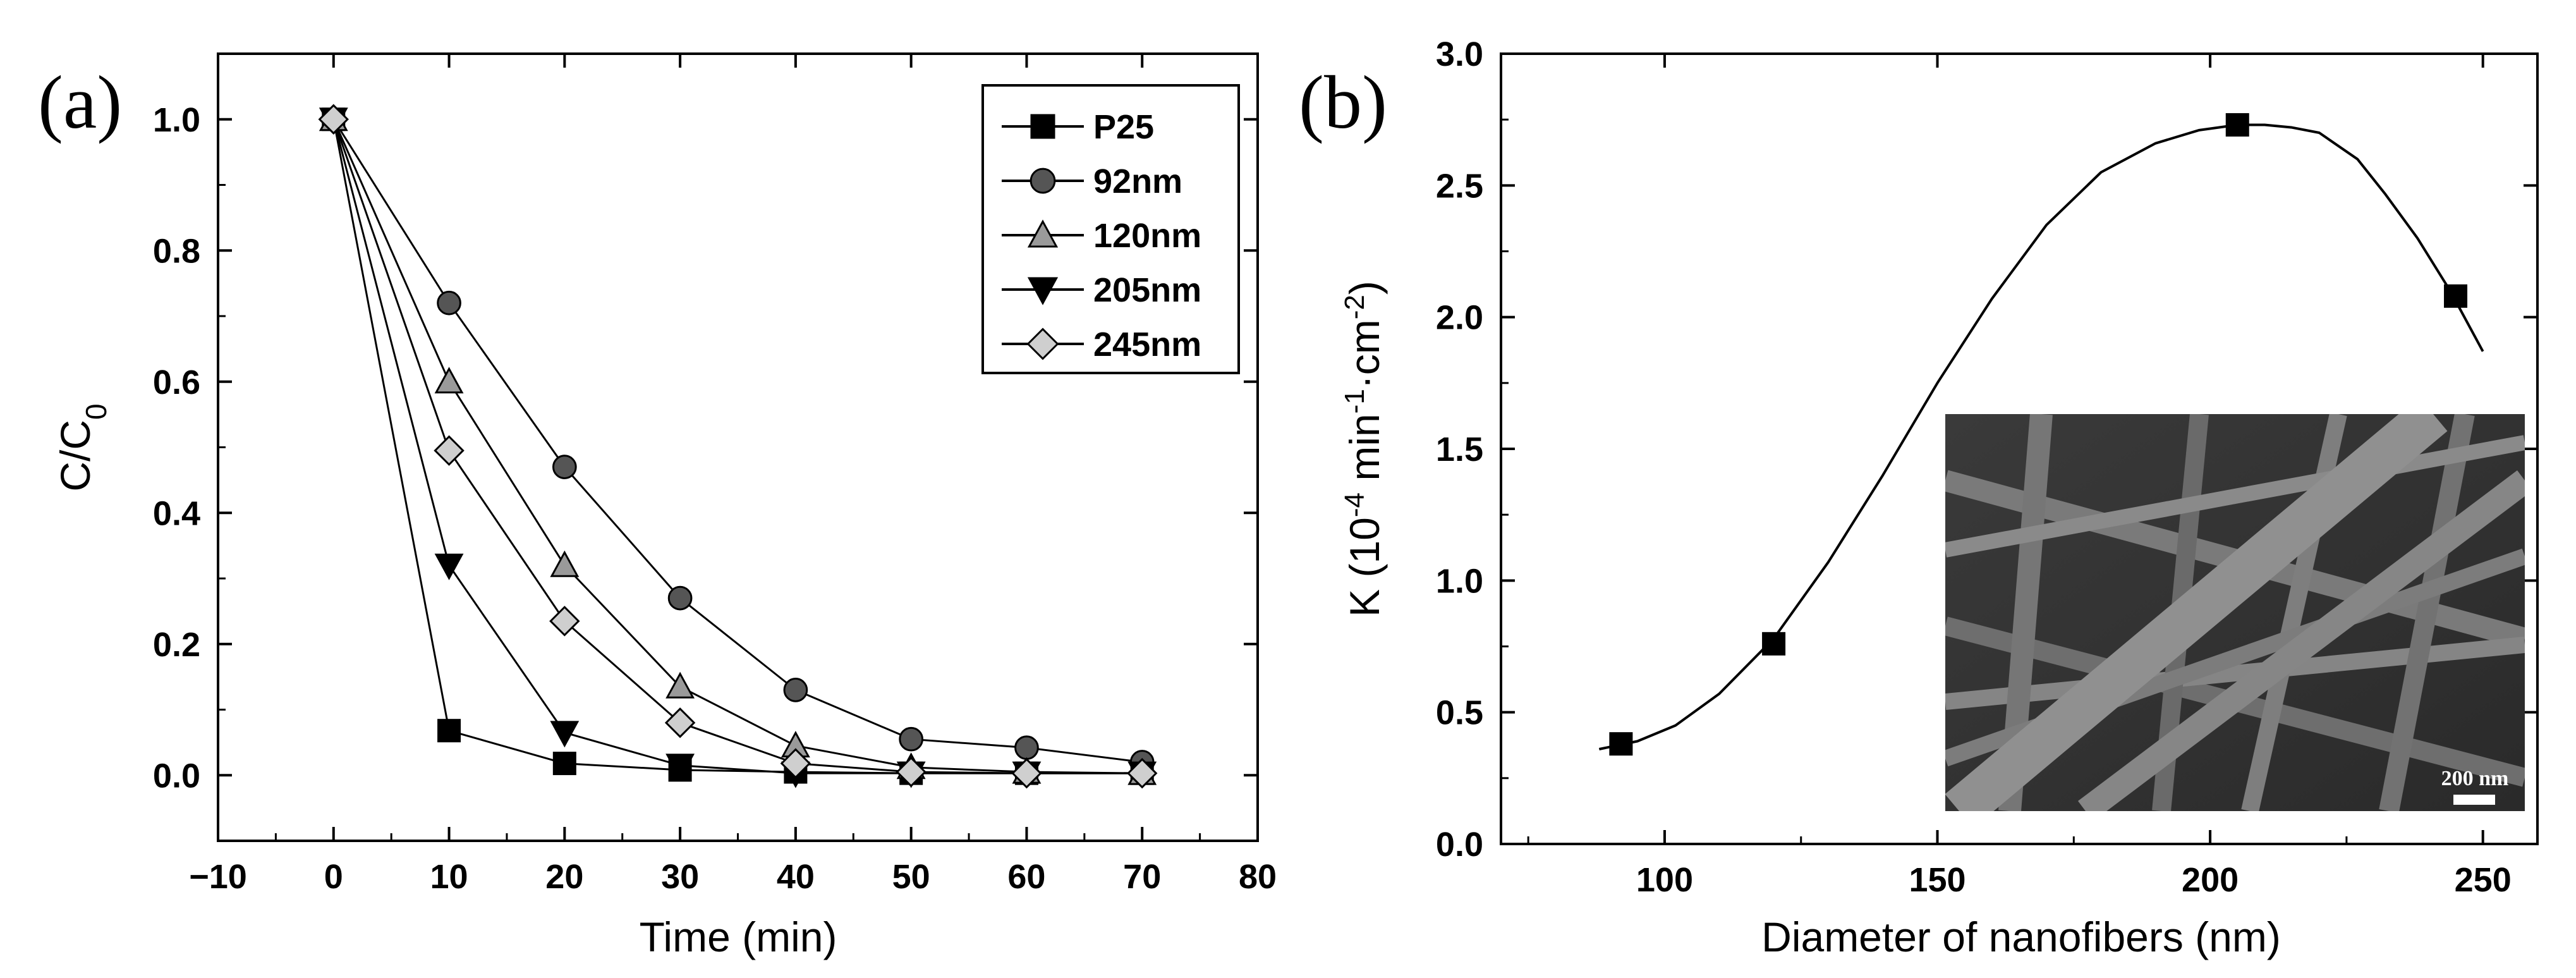 This screenshot has width=2576, height=978. Describe the element at coordinates (1354, 504) in the screenshot. I see `y-title-exponent: -4` at that location.